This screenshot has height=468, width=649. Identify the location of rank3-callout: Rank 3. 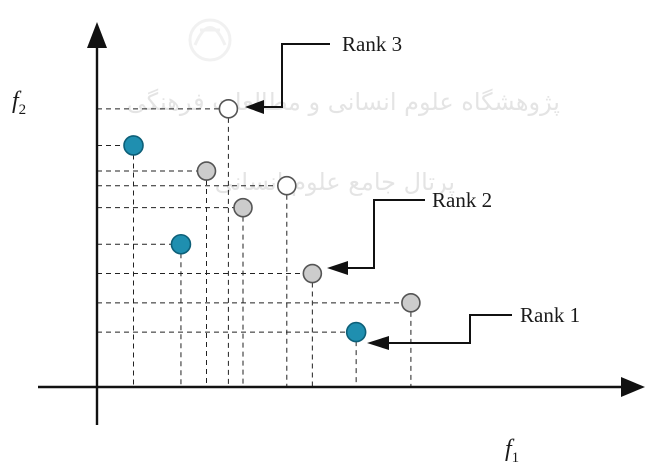
(323, 73).